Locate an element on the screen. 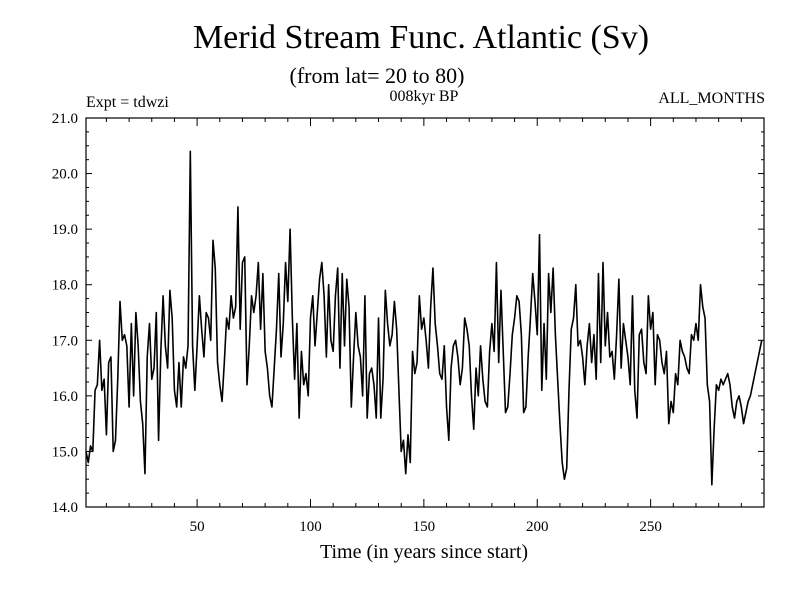  y-tick-label: 15.0 is located at coordinates (65, 452).